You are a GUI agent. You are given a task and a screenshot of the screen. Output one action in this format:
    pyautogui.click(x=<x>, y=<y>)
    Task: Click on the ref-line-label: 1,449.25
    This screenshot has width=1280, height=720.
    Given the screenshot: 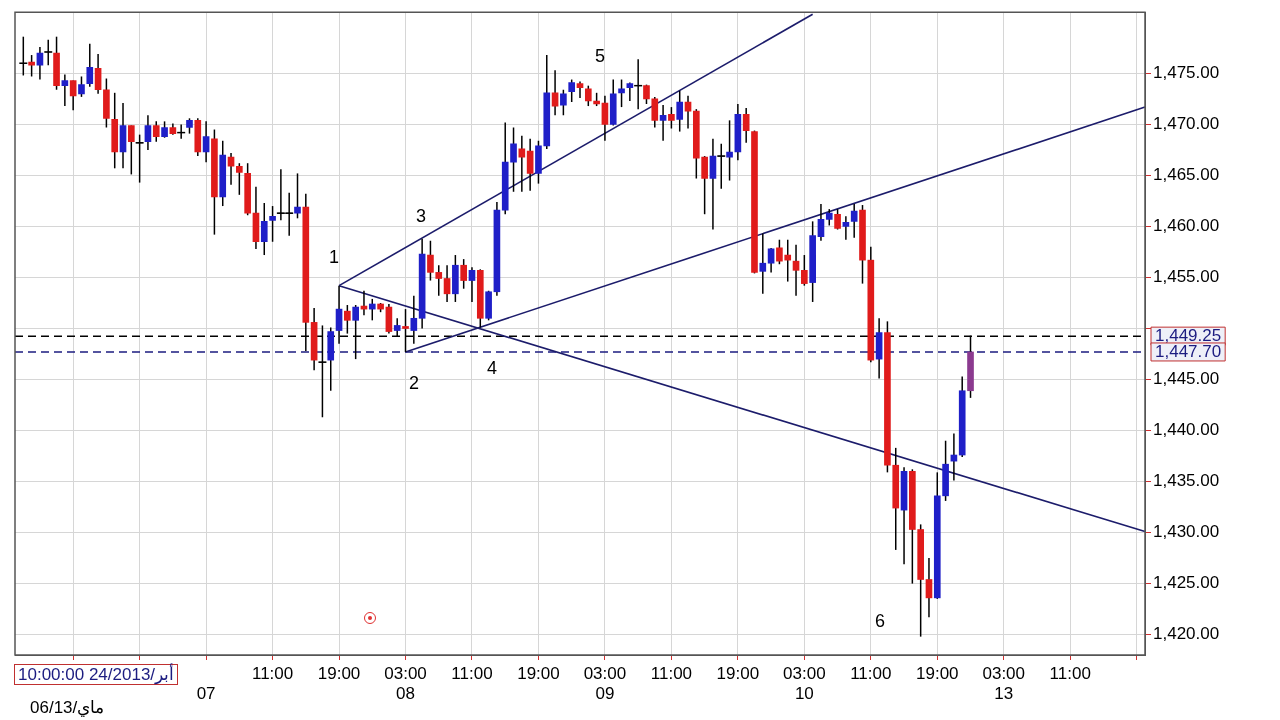 What is the action you would take?
    pyautogui.click(x=1188, y=335)
    